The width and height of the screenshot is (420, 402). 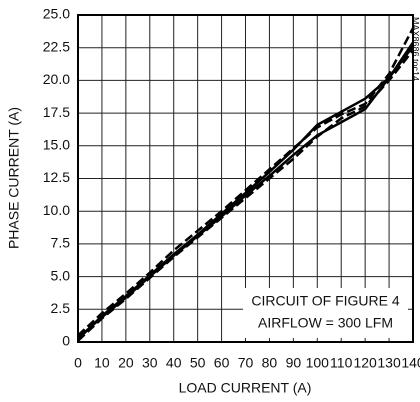 What do you see at coordinates (56, 210) in the screenshot?
I see `y-tick-label: 10.0` at bounding box center [56, 210].